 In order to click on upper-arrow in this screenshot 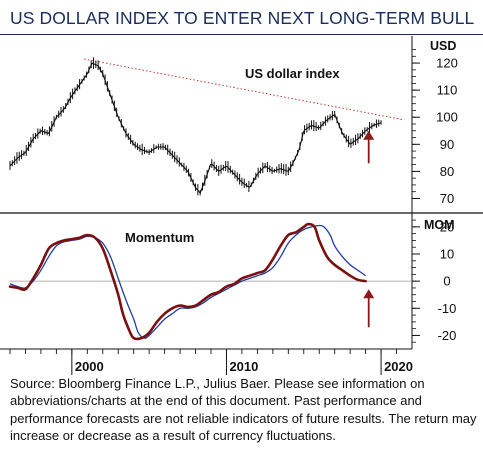, I will do `click(369, 147)`.